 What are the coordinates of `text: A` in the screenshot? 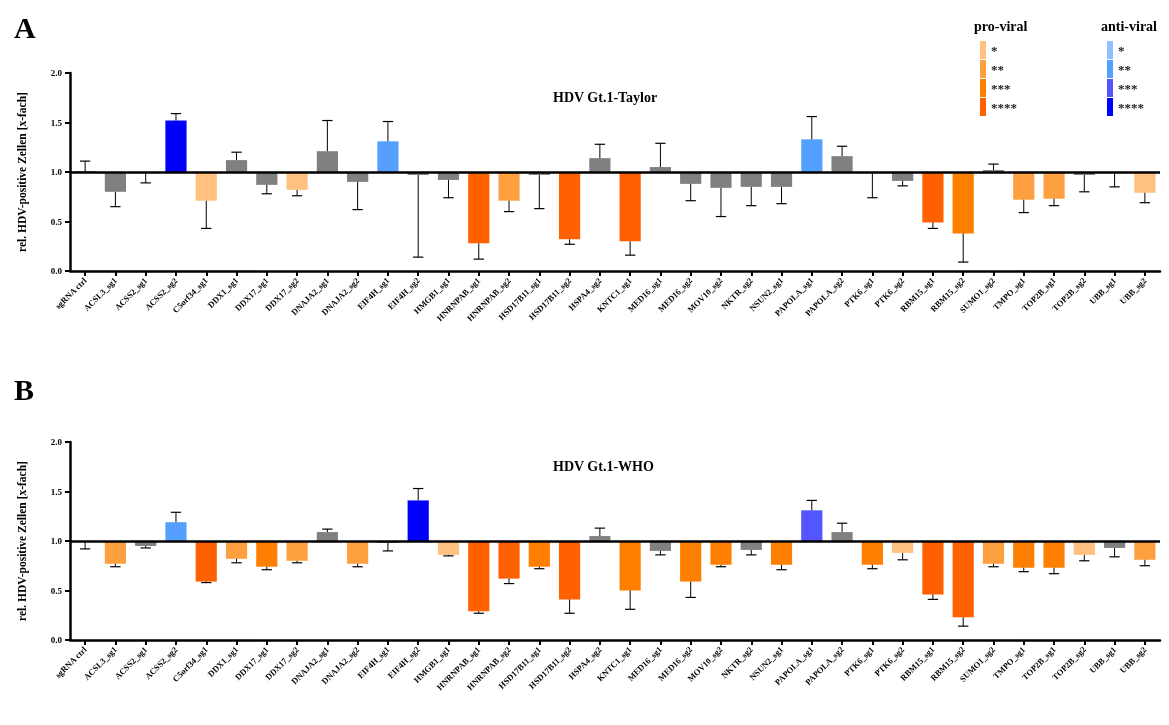 It's located at (25, 27).